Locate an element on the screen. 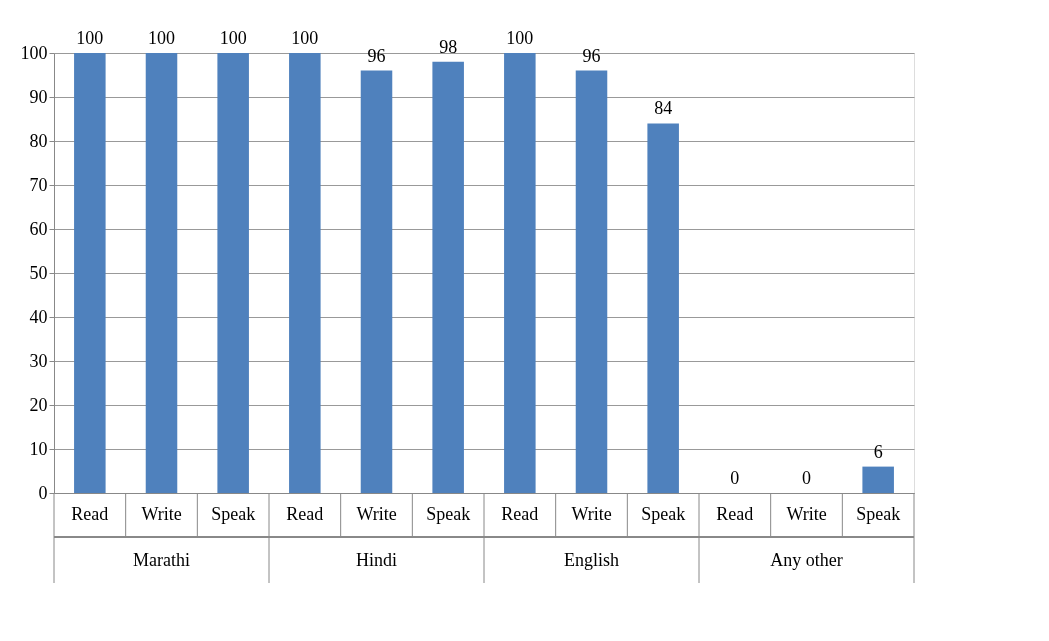  y-tick-label: 40 is located at coordinates (38, 316).